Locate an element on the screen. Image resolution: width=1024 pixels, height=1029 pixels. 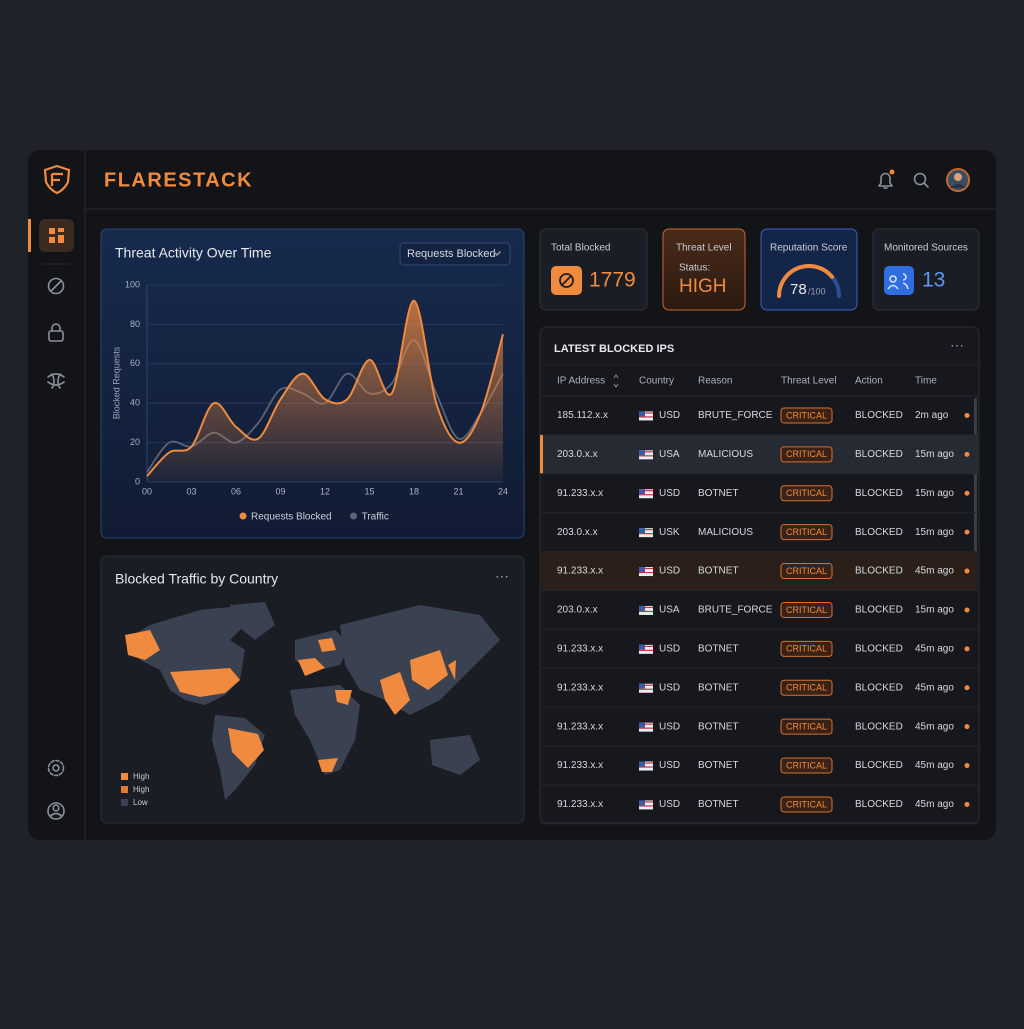
nav-settings is located at coordinates (56, 768).